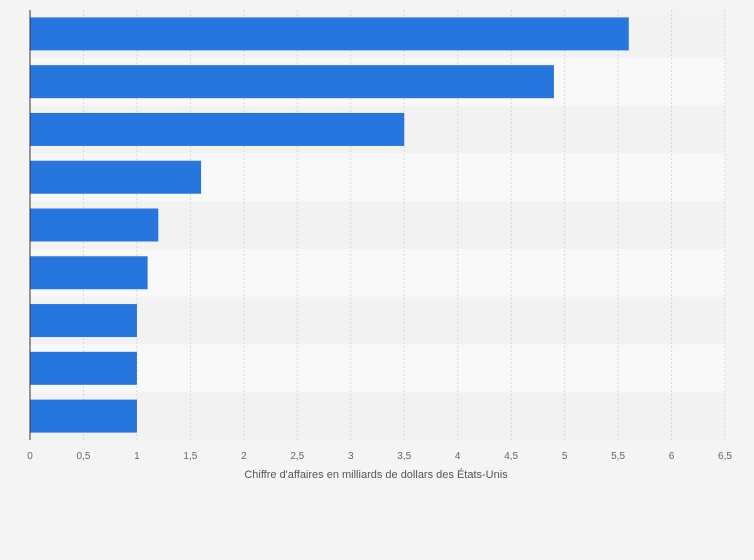  Describe the element at coordinates (404, 456) in the screenshot. I see `x-tick-label: 3,5` at that location.